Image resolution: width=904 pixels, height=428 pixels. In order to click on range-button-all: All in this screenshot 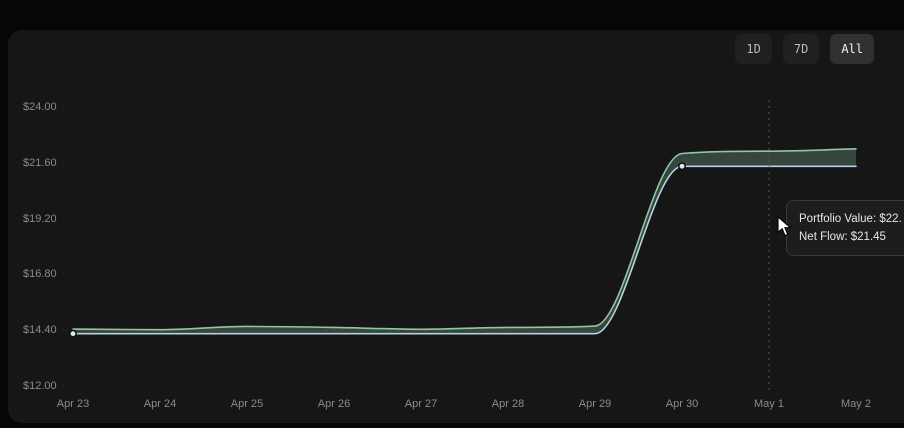, I will do `click(852, 49)`.